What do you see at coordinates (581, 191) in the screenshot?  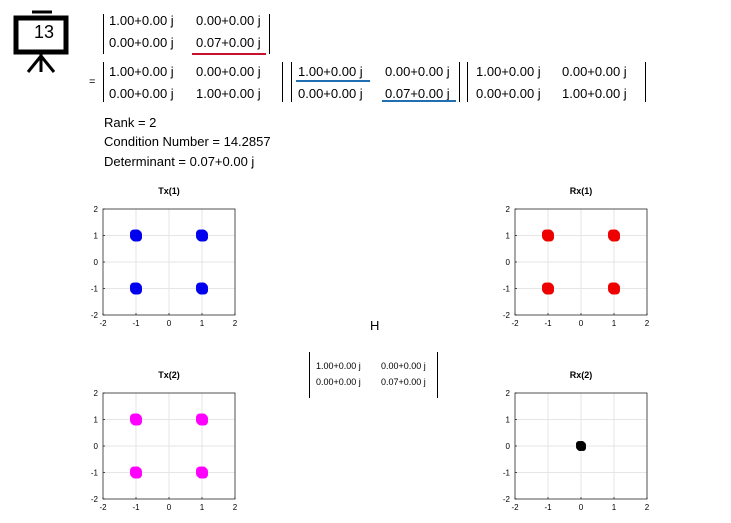 I see `plot-title: Rx(1)` at bounding box center [581, 191].